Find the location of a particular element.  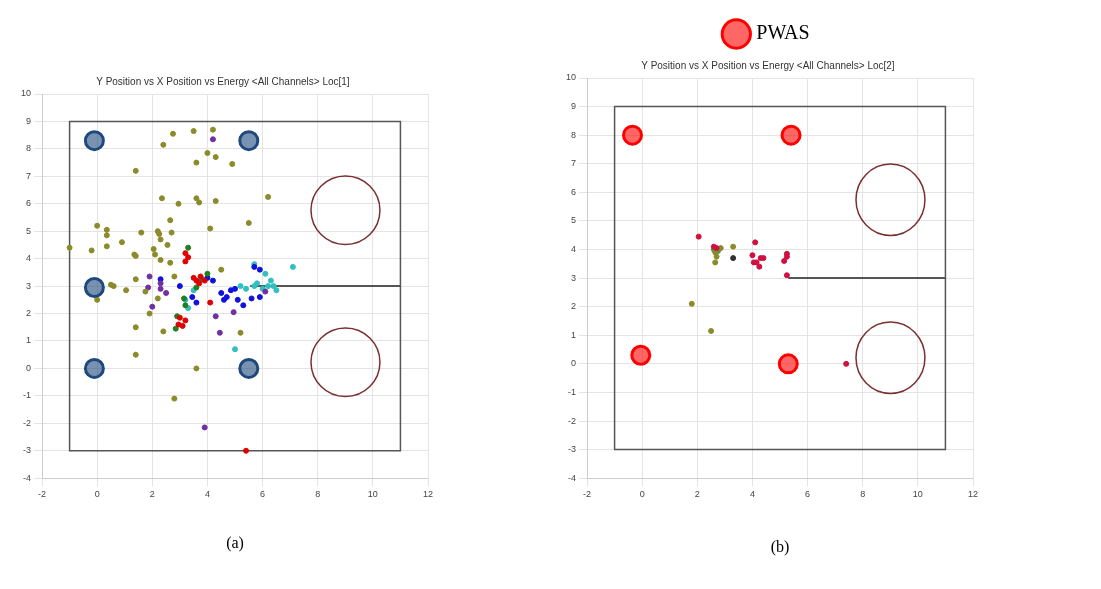

chart-title: Y Position vs X Position vs Energy <All Channels> Loc[1] is located at coordinates (223, 81).